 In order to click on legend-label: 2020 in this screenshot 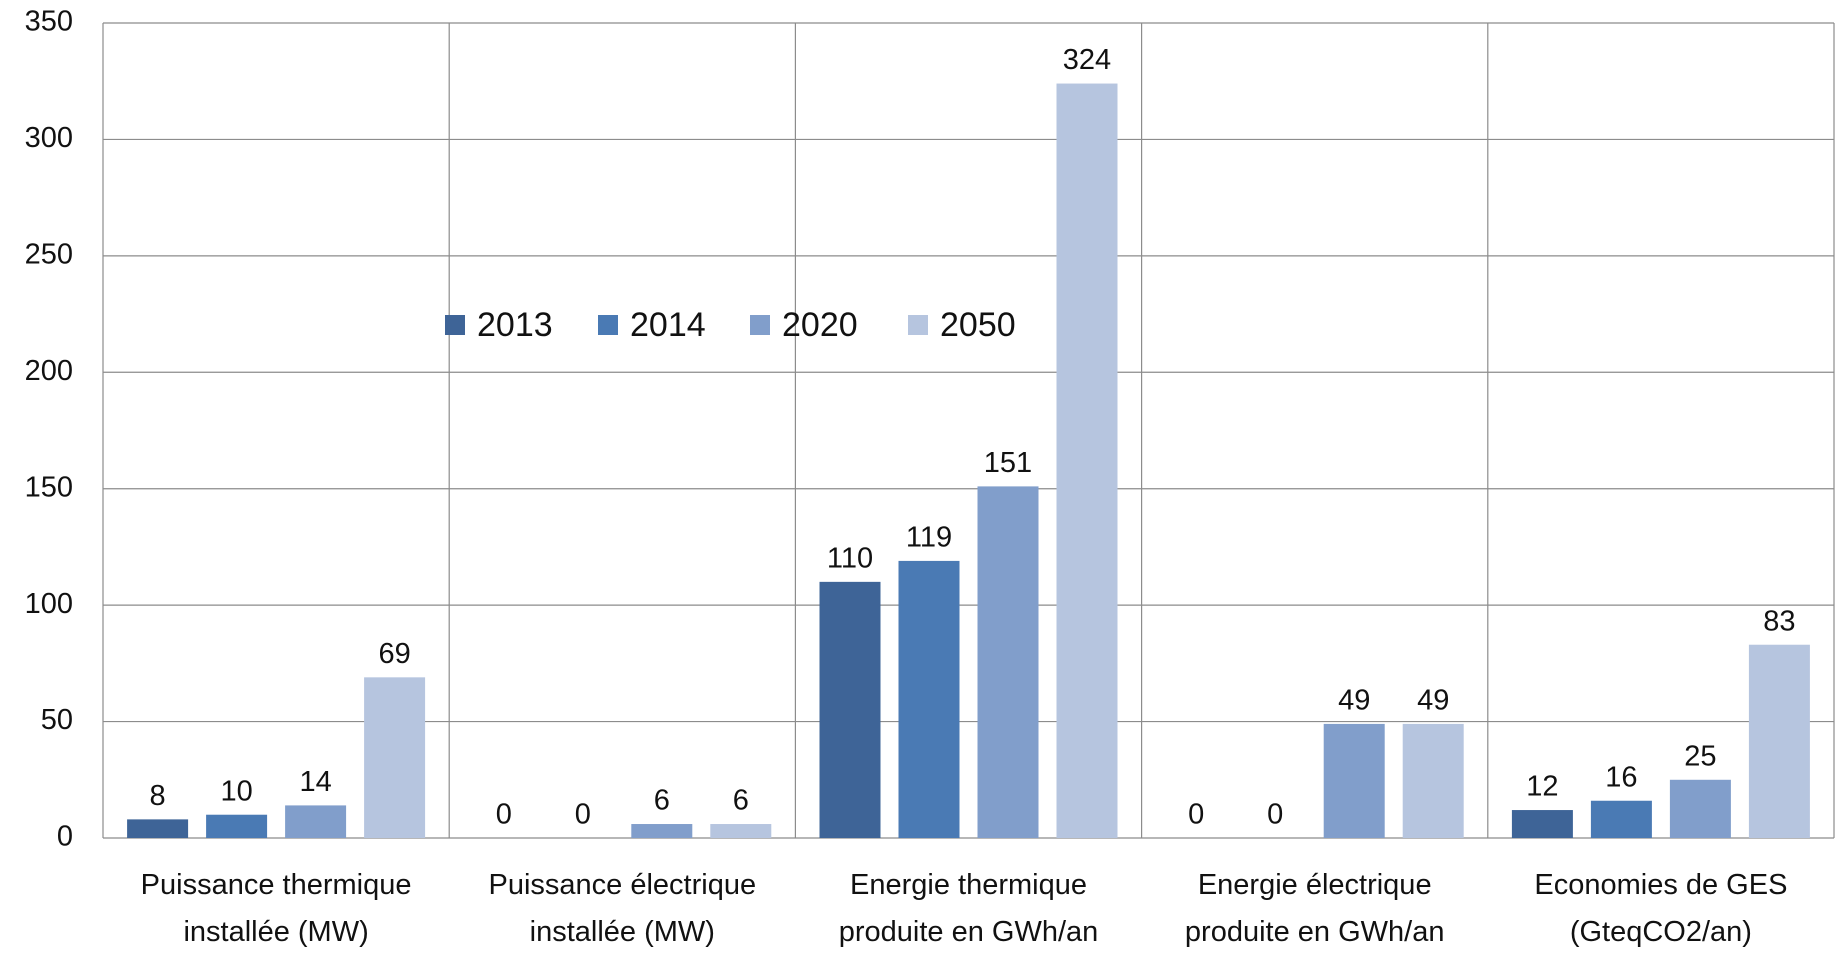, I will do `click(820, 325)`.